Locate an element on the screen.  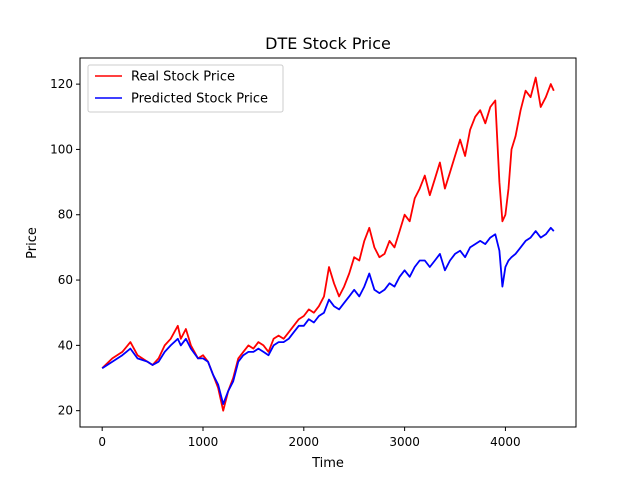
x-tick-label: 3000 is located at coordinates (404, 442).